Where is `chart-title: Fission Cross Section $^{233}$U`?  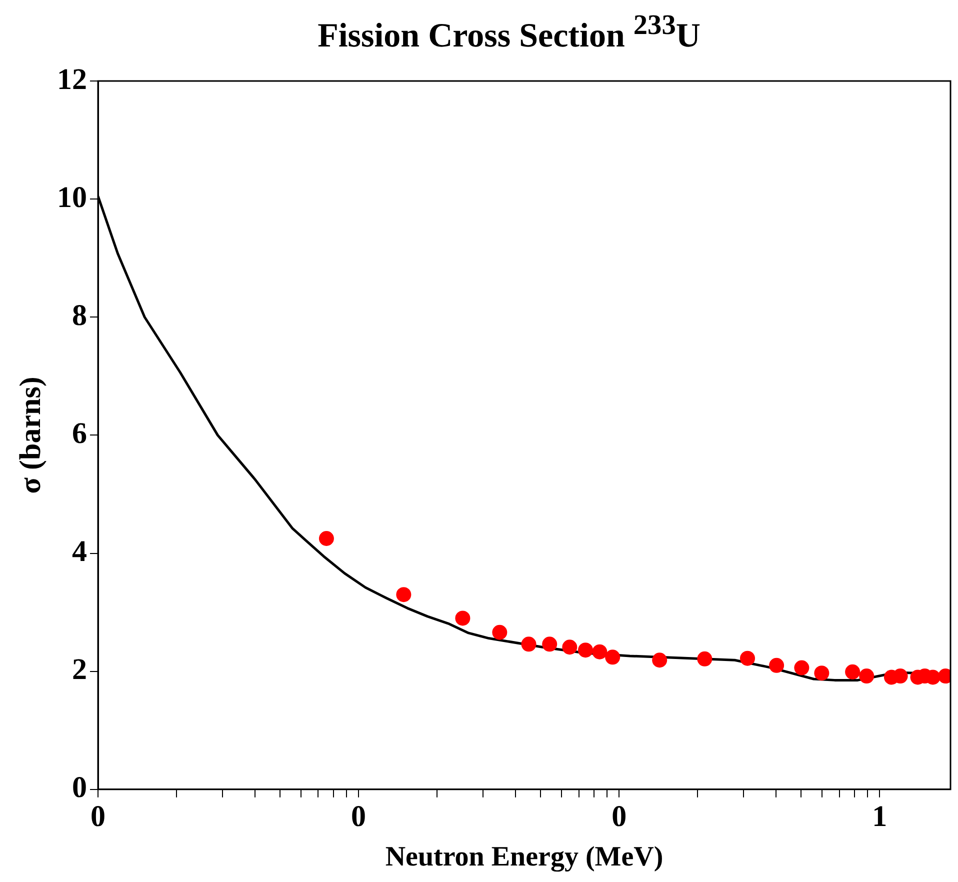 chart-title: Fission Cross Section $^{233}$U is located at coordinates (509, 33).